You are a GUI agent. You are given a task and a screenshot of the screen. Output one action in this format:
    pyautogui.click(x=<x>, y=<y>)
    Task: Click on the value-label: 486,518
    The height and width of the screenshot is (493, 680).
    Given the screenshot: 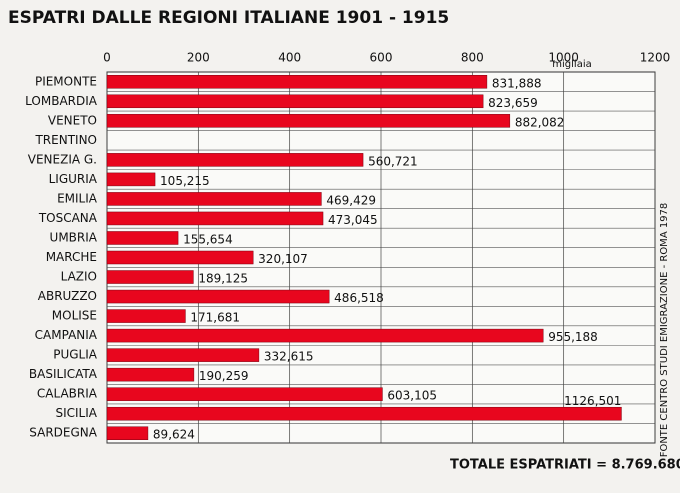 What is the action you would take?
    pyautogui.click(x=359, y=298)
    